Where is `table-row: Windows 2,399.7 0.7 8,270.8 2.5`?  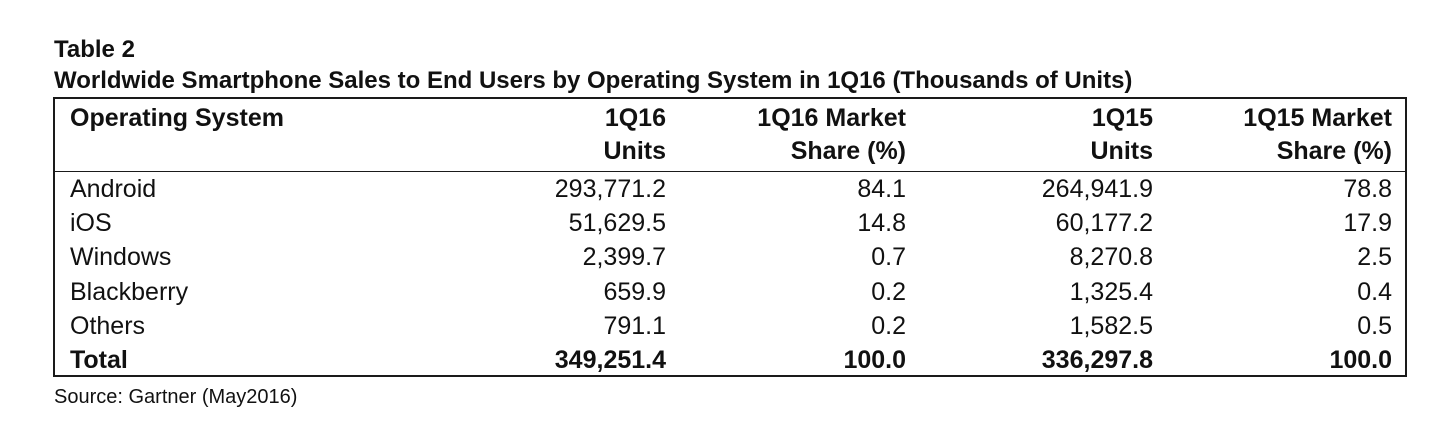
table-row: Windows 2,399.7 0.7 8,270.8 2.5 is located at coordinates (730, 257).